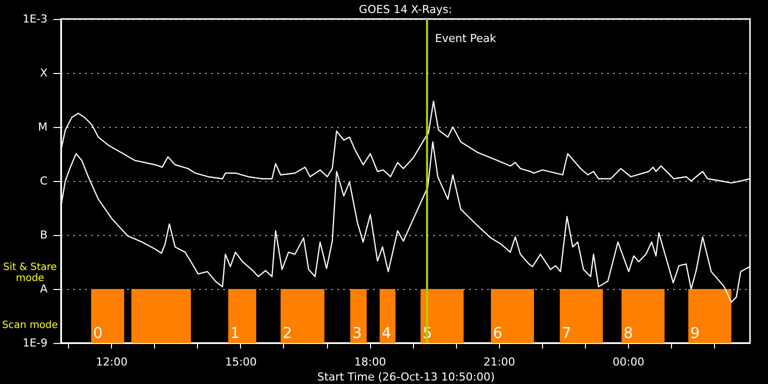  I want to click on band-label: 3, so click(357, 333).